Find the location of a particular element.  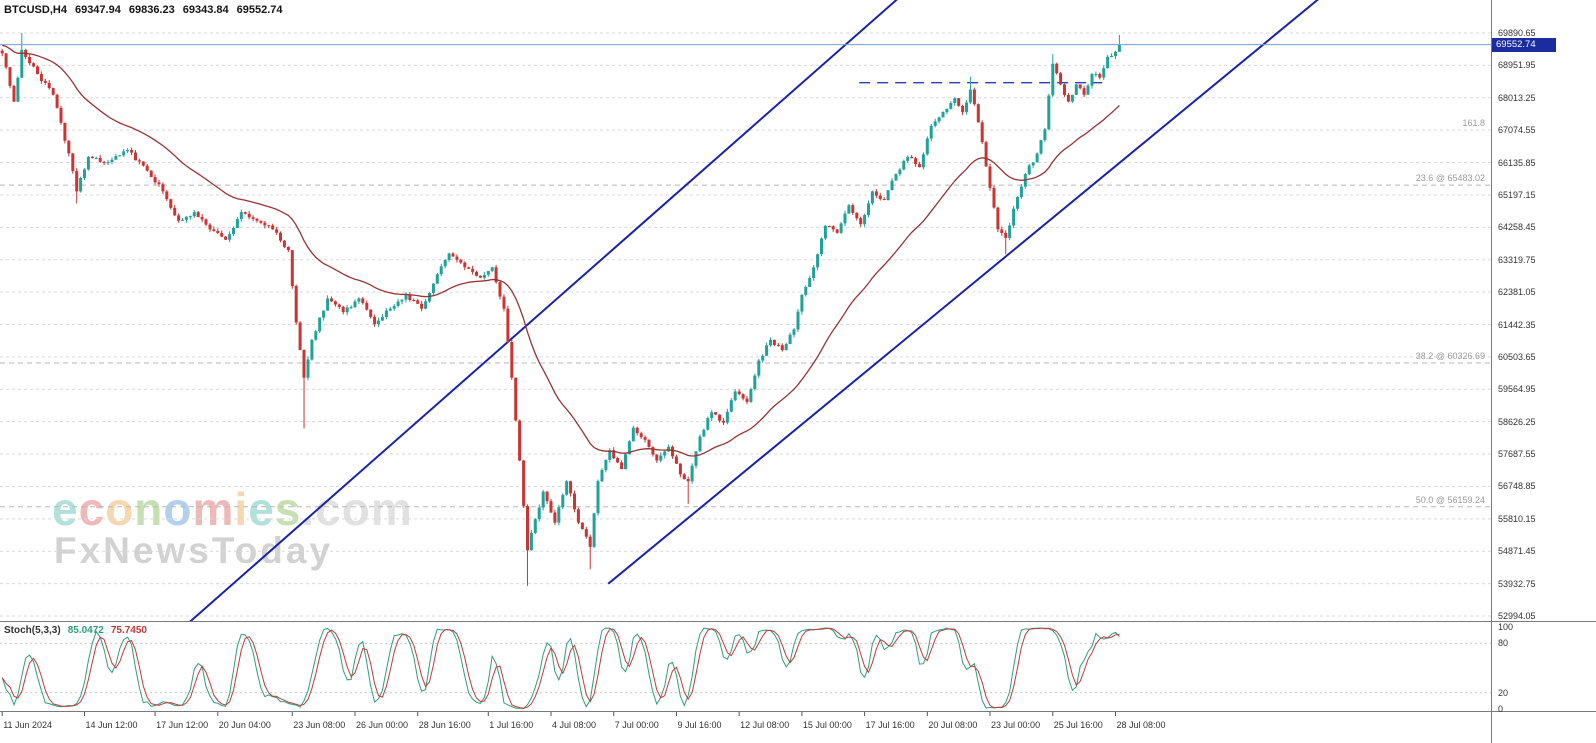

ticker-symbol: BTCUSD,H4 is located at coordinates (35, 10).